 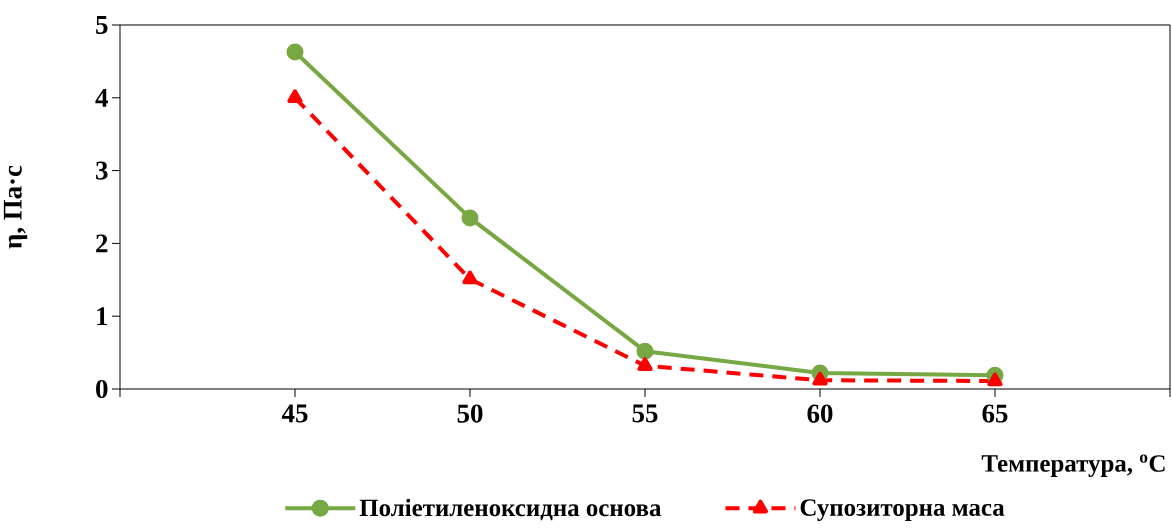 I want to click on x-axis-title: Температура, $^{o}$C, so click(x=1073, y=465).